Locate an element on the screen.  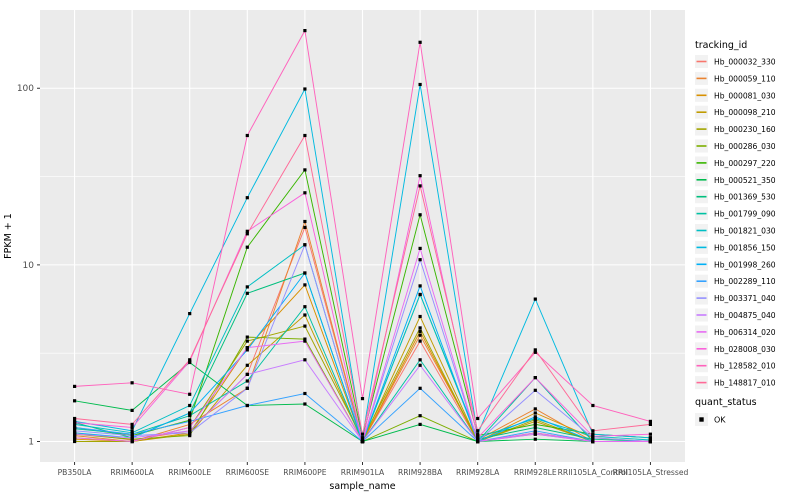
y-tick-label: 100 is located at coordinates (25, 89).